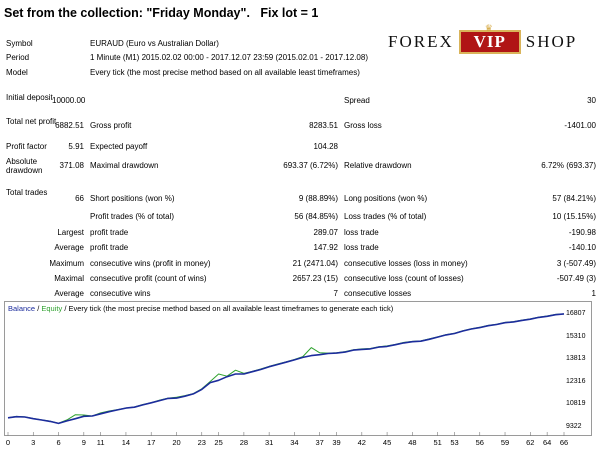 This screenshot has height=450, width=600. I want to click on total-trades-label: Total trades, so click(27, 192).